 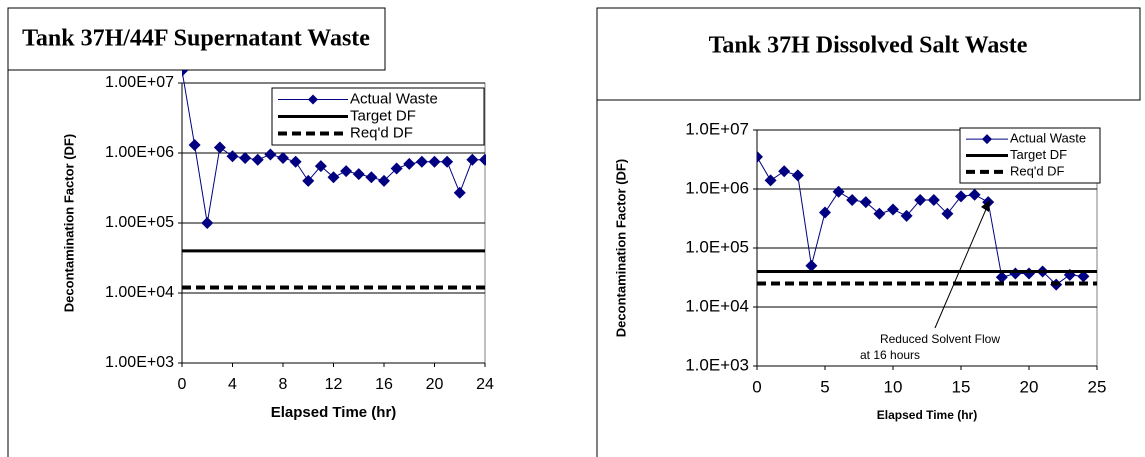 I want to click on x-tick-label: 8, so click(x=283, y=384).